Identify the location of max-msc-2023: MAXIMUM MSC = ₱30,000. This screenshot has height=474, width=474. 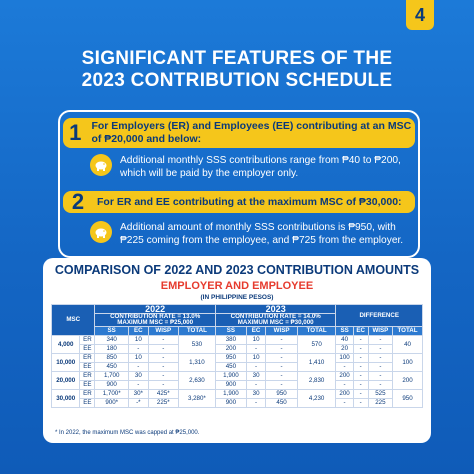
(275, 322).